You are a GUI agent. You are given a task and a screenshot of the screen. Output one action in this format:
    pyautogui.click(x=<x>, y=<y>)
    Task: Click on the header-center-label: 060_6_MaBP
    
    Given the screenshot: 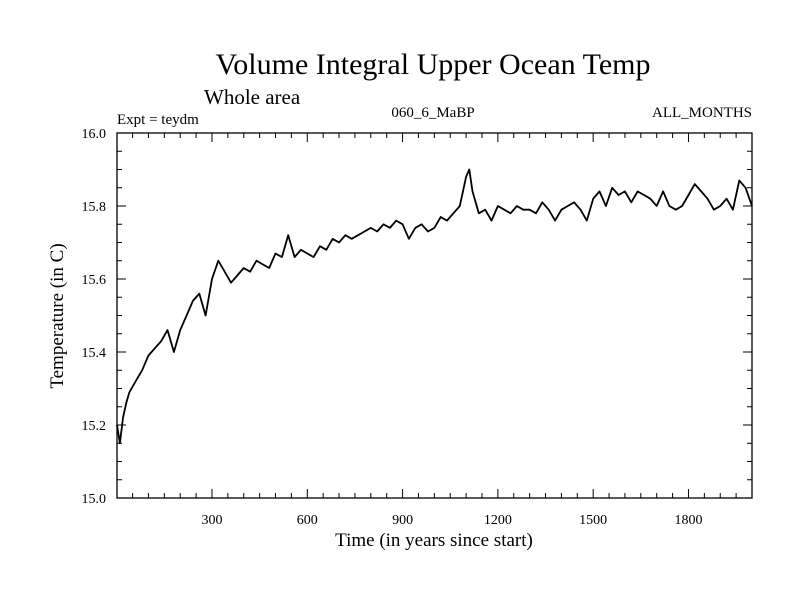 What is the action you would take?
    pyautogui.click(x=432, y=113)
    